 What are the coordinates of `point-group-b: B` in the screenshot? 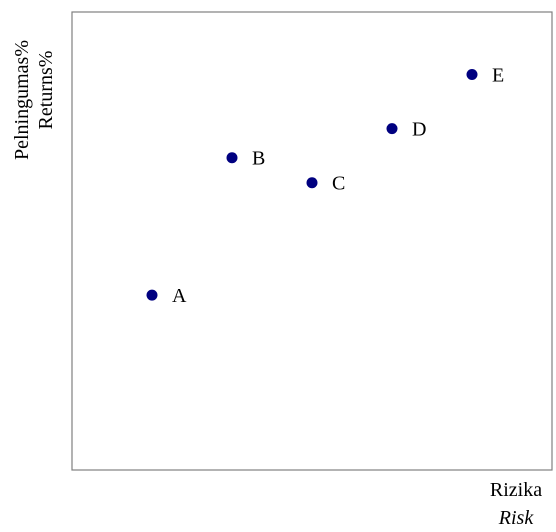 It's located at (245, 159).